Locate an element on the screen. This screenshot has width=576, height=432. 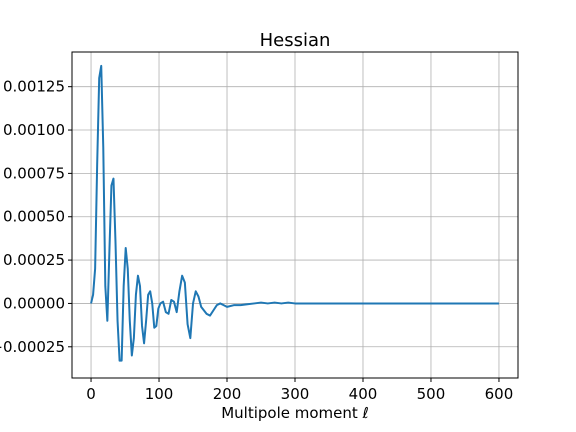
y-tick-label-3: 0.00050 is located at coordinates (34, 217).